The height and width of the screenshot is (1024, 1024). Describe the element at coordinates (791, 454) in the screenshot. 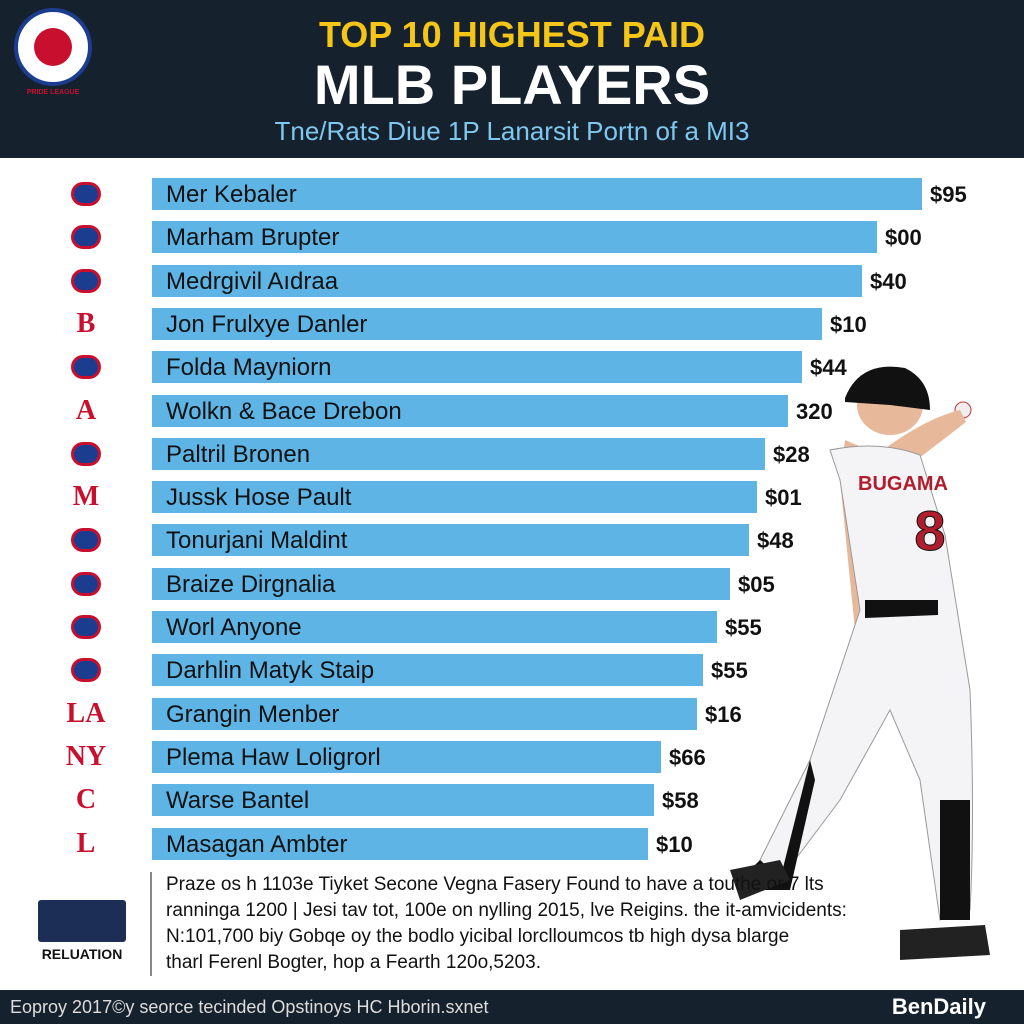

I see `amount: $28` at that location.